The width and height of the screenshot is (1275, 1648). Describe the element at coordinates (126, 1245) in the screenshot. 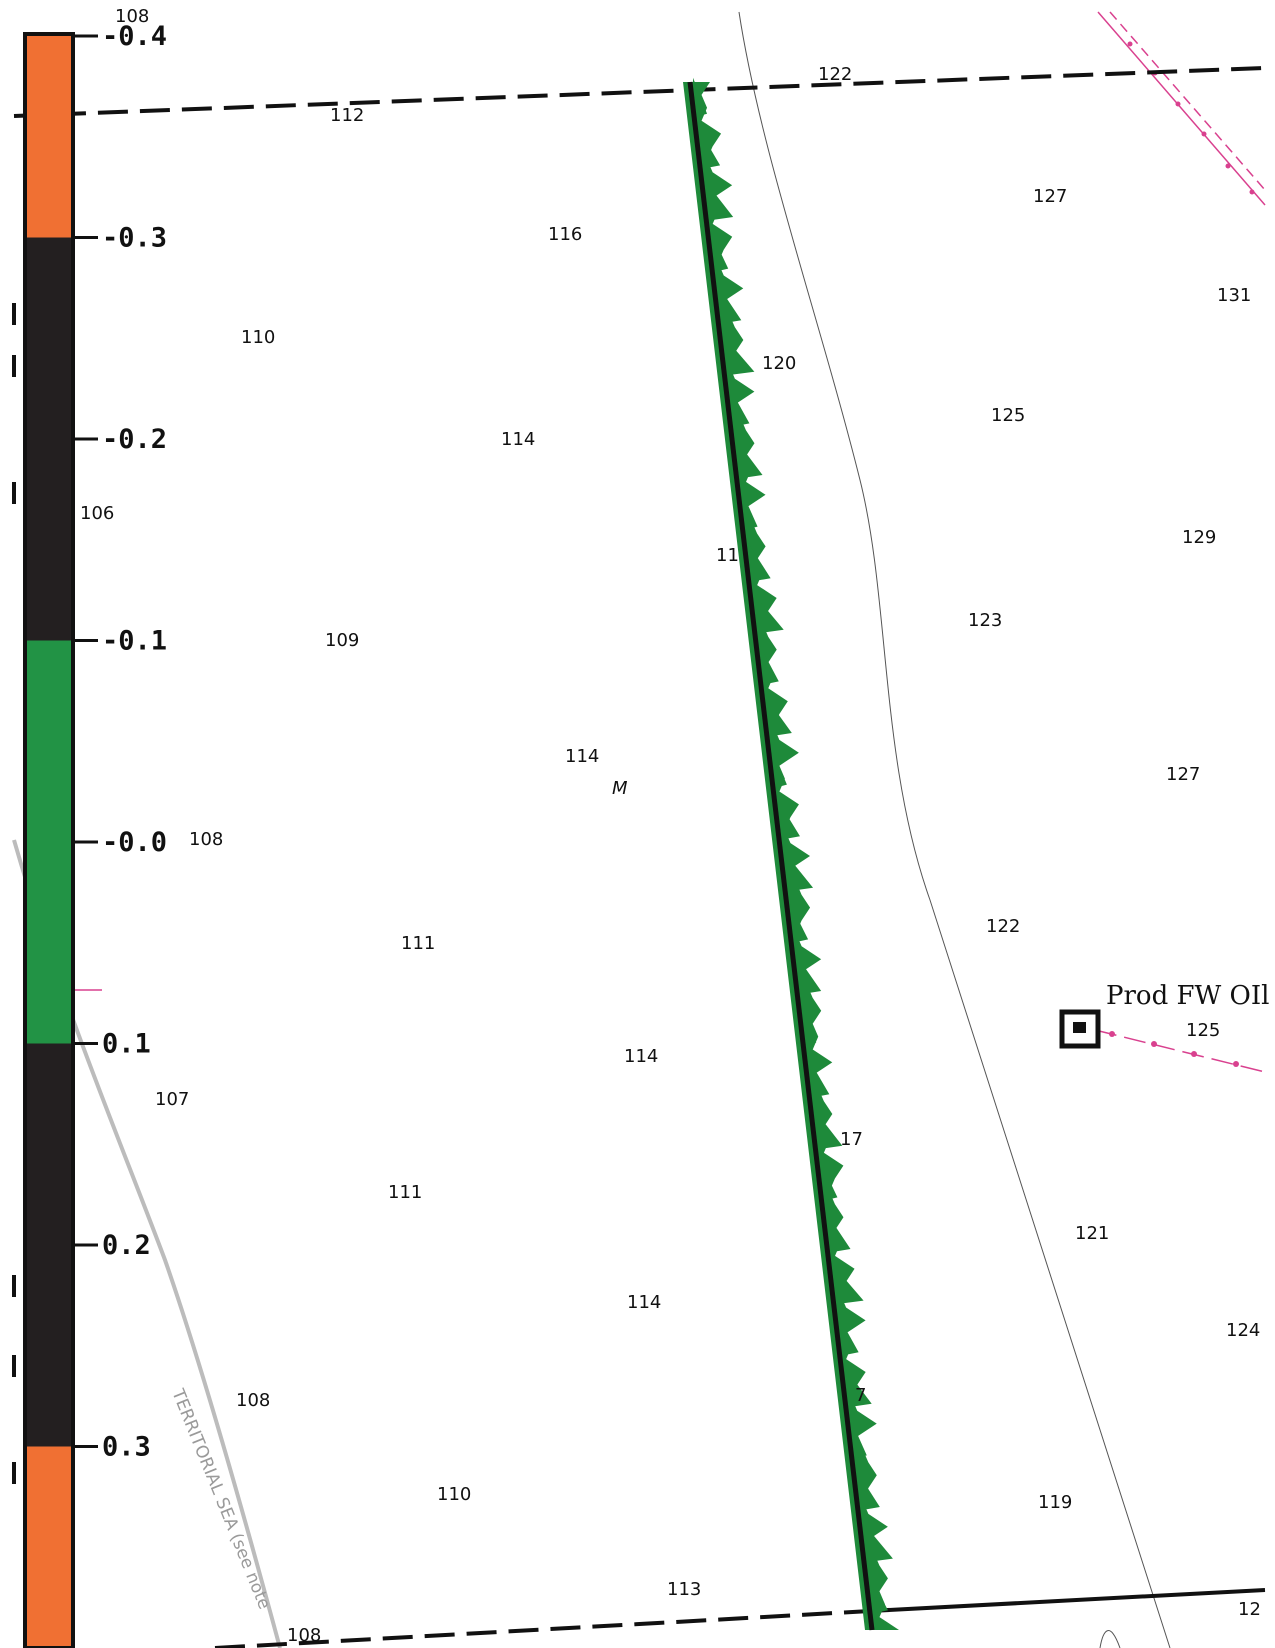

I see `scale-tick-label: 0.2` at that location.